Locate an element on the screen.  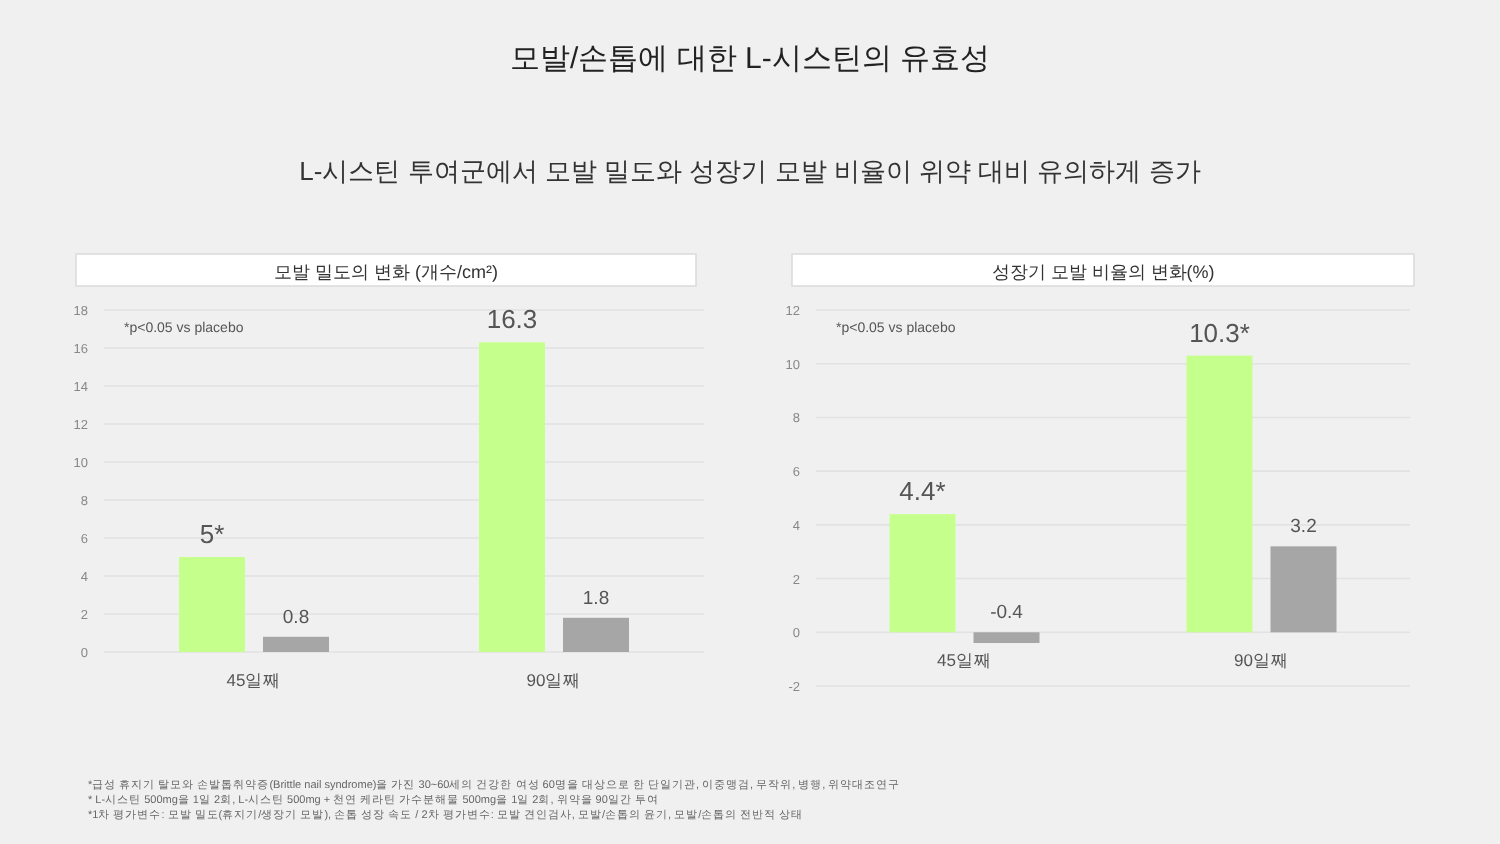
data-label: 10.3* is located at coordinates (1219, 332).